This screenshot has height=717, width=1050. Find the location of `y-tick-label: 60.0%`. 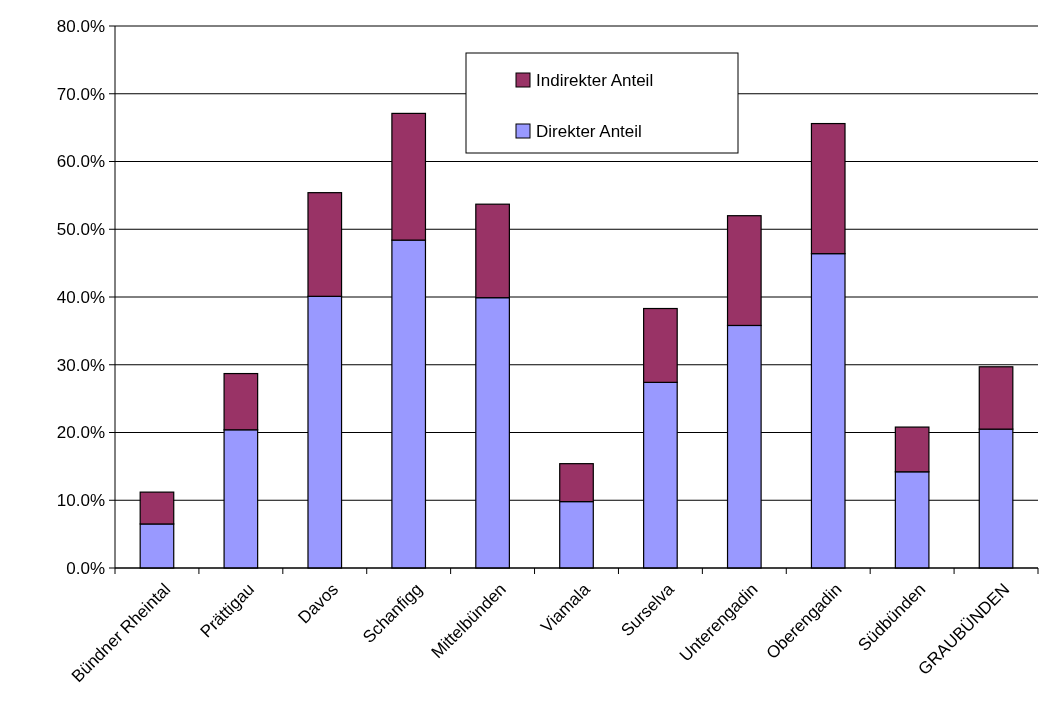

y-tick-label: 60.0% is located at coordinates (80, 162).